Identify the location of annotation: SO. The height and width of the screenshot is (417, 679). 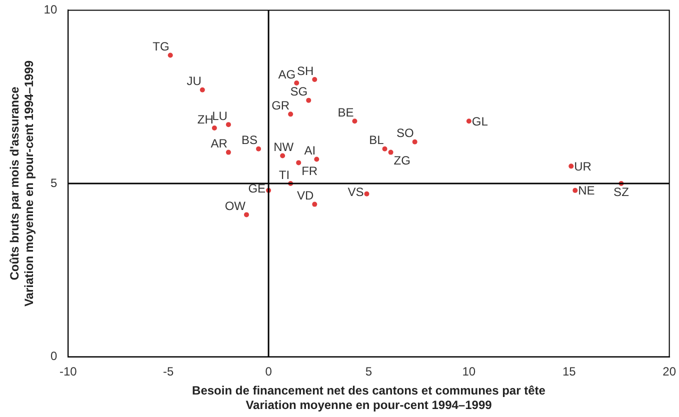
(405, 133).